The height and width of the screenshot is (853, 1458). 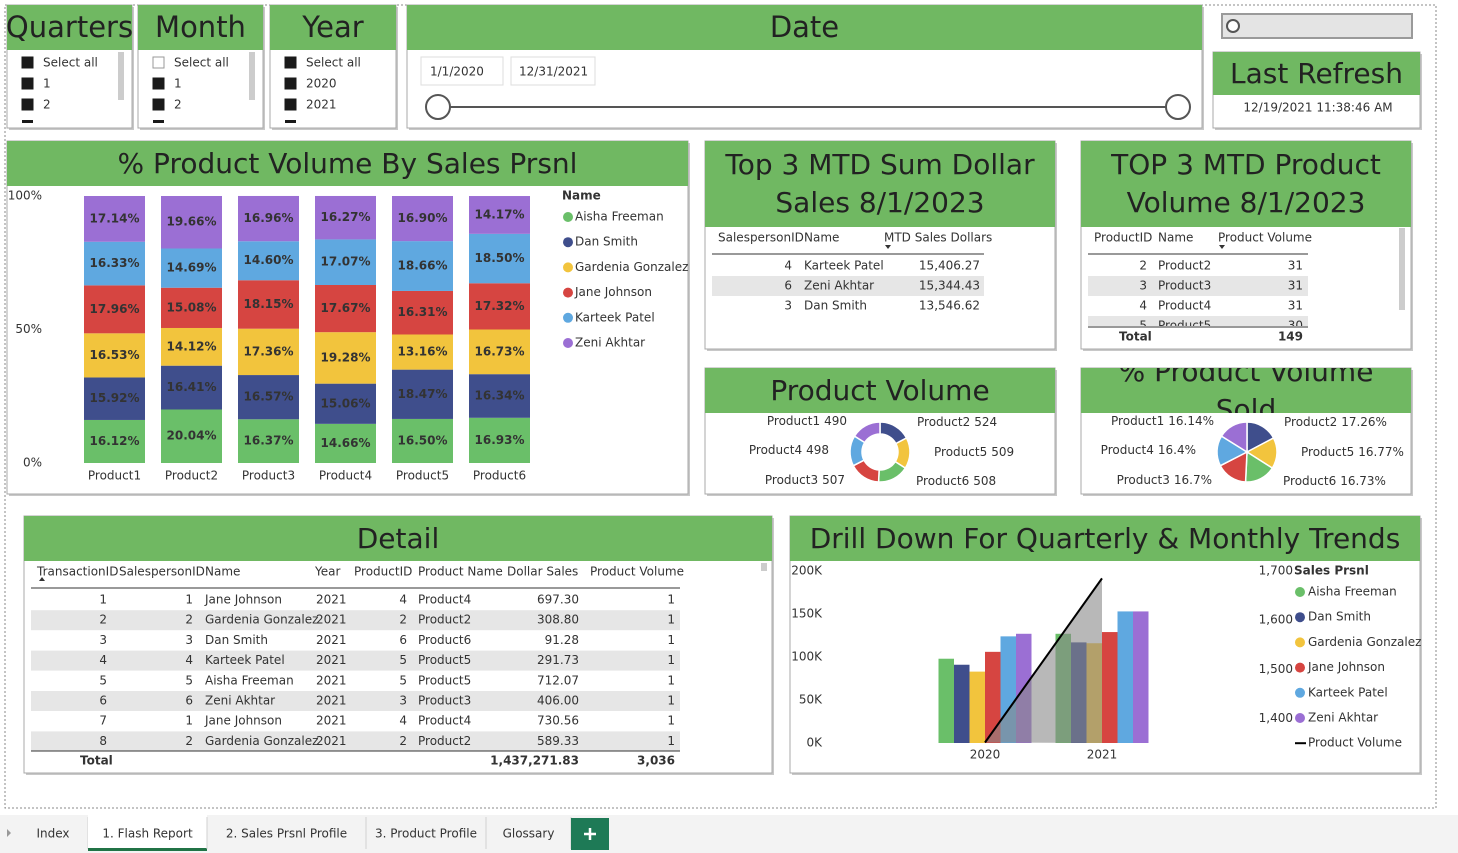 What do you see at coordinates (1184, 326) in the screenshot?
I see `table-cell: Product5` at bounding box center [1184, 326].